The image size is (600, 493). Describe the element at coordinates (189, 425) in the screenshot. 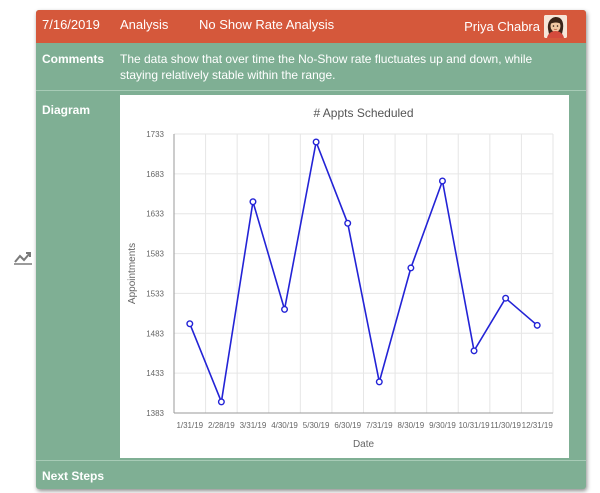

I see `x-tick-label: 1/31/19` at that location.